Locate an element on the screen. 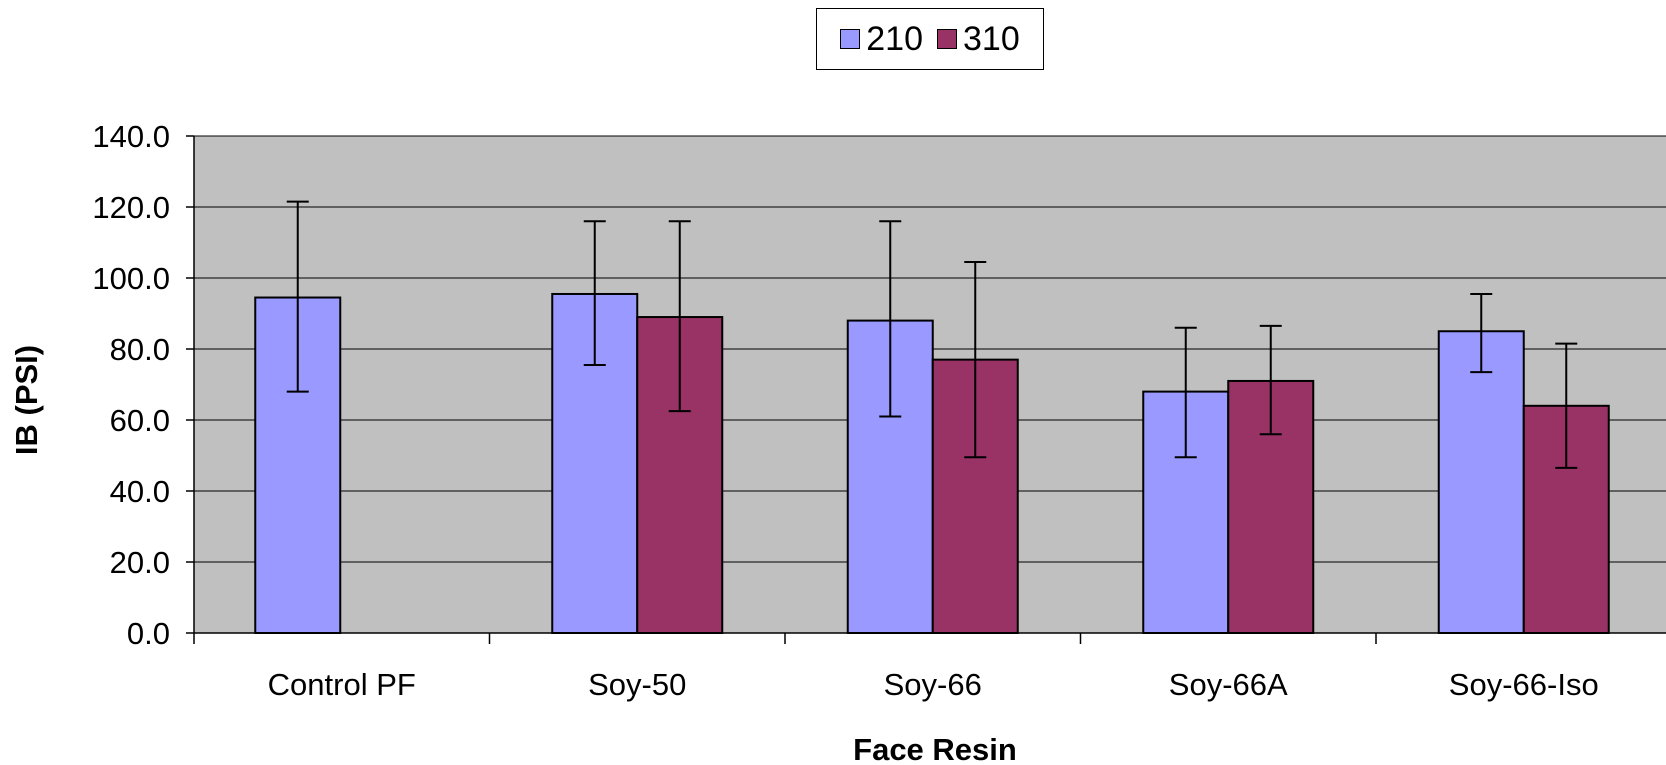 This screenshot has height=765, width=1666. x-tick-label: Soy-66A is located at coordinates (1228, 684).